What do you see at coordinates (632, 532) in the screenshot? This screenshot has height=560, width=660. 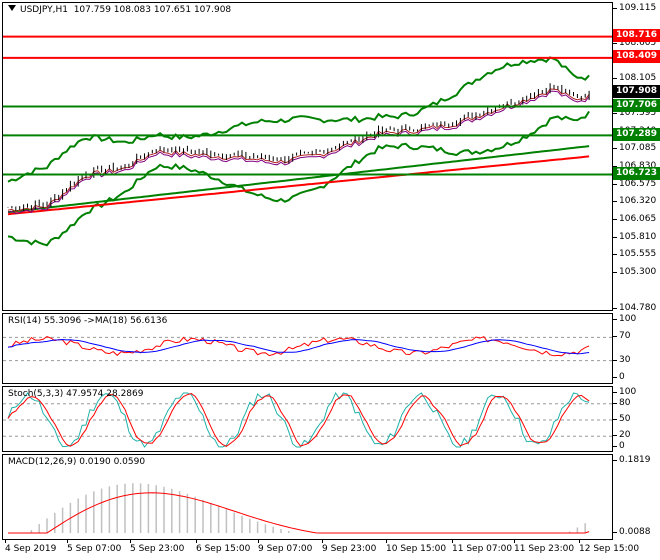 I see `macd-tick-label: 0.0088` at bounding box center [632, 532].